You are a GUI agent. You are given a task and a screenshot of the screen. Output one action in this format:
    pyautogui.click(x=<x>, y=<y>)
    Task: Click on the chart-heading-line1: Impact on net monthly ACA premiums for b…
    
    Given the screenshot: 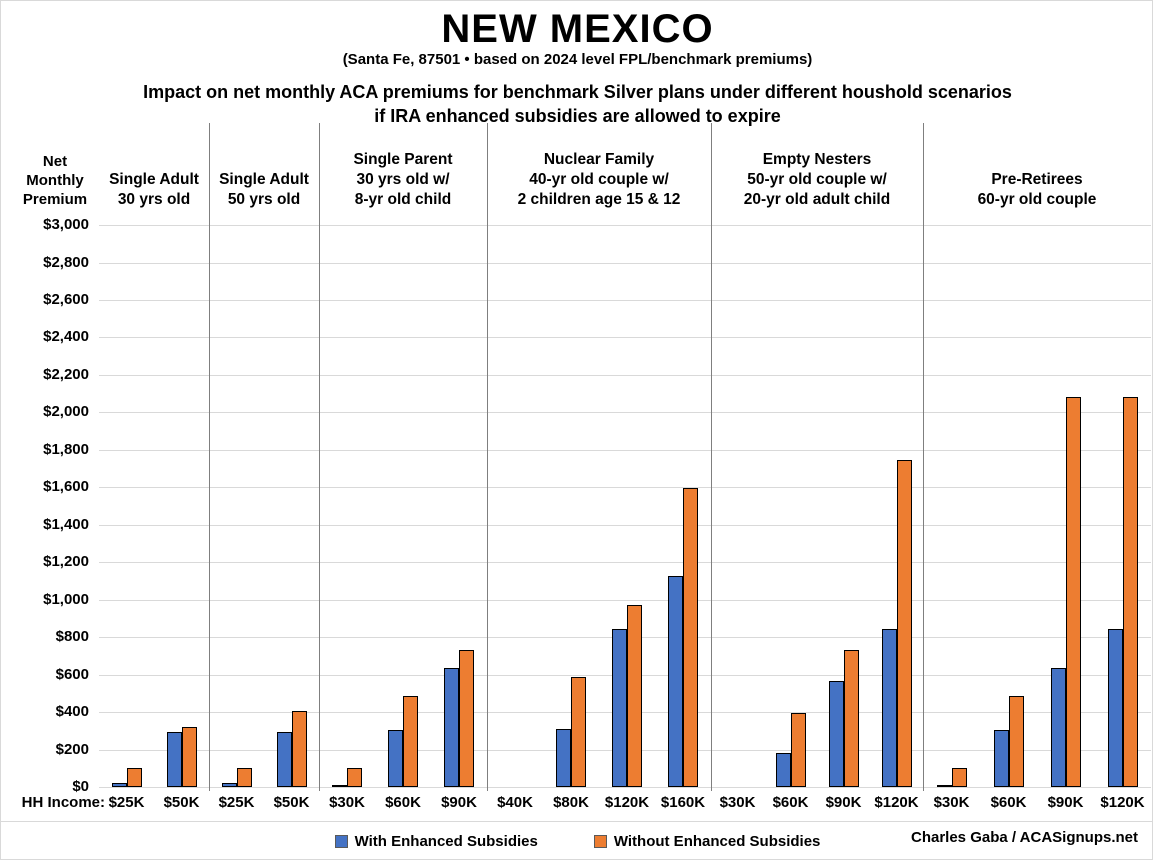 What is the action you would take?
    pyautogui.click(x=577, y=92)
    